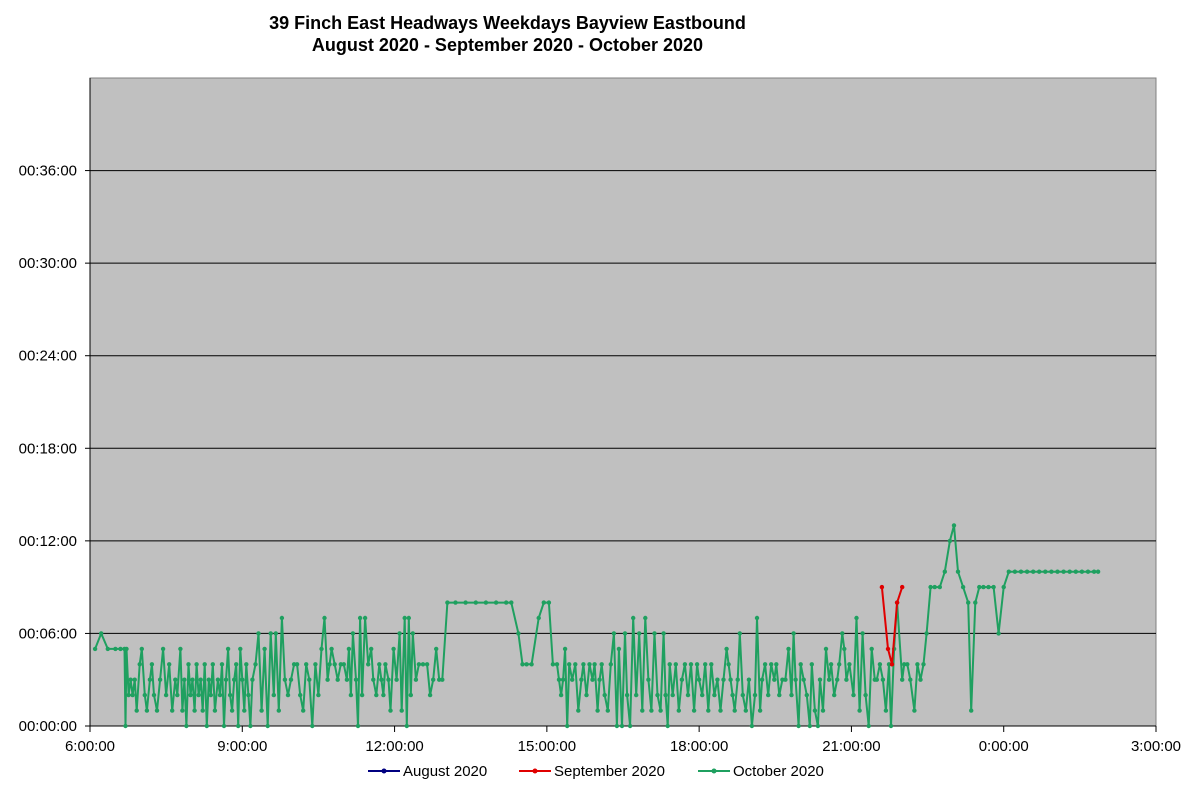 The image size is (1185, 785). Describe the element at coordinates (761, 771) in the screenshot. I see `legend-item: October 2020` at that location.